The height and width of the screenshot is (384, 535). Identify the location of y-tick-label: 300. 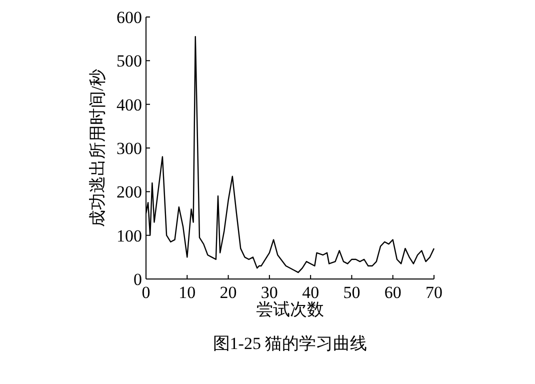
(129, 148).